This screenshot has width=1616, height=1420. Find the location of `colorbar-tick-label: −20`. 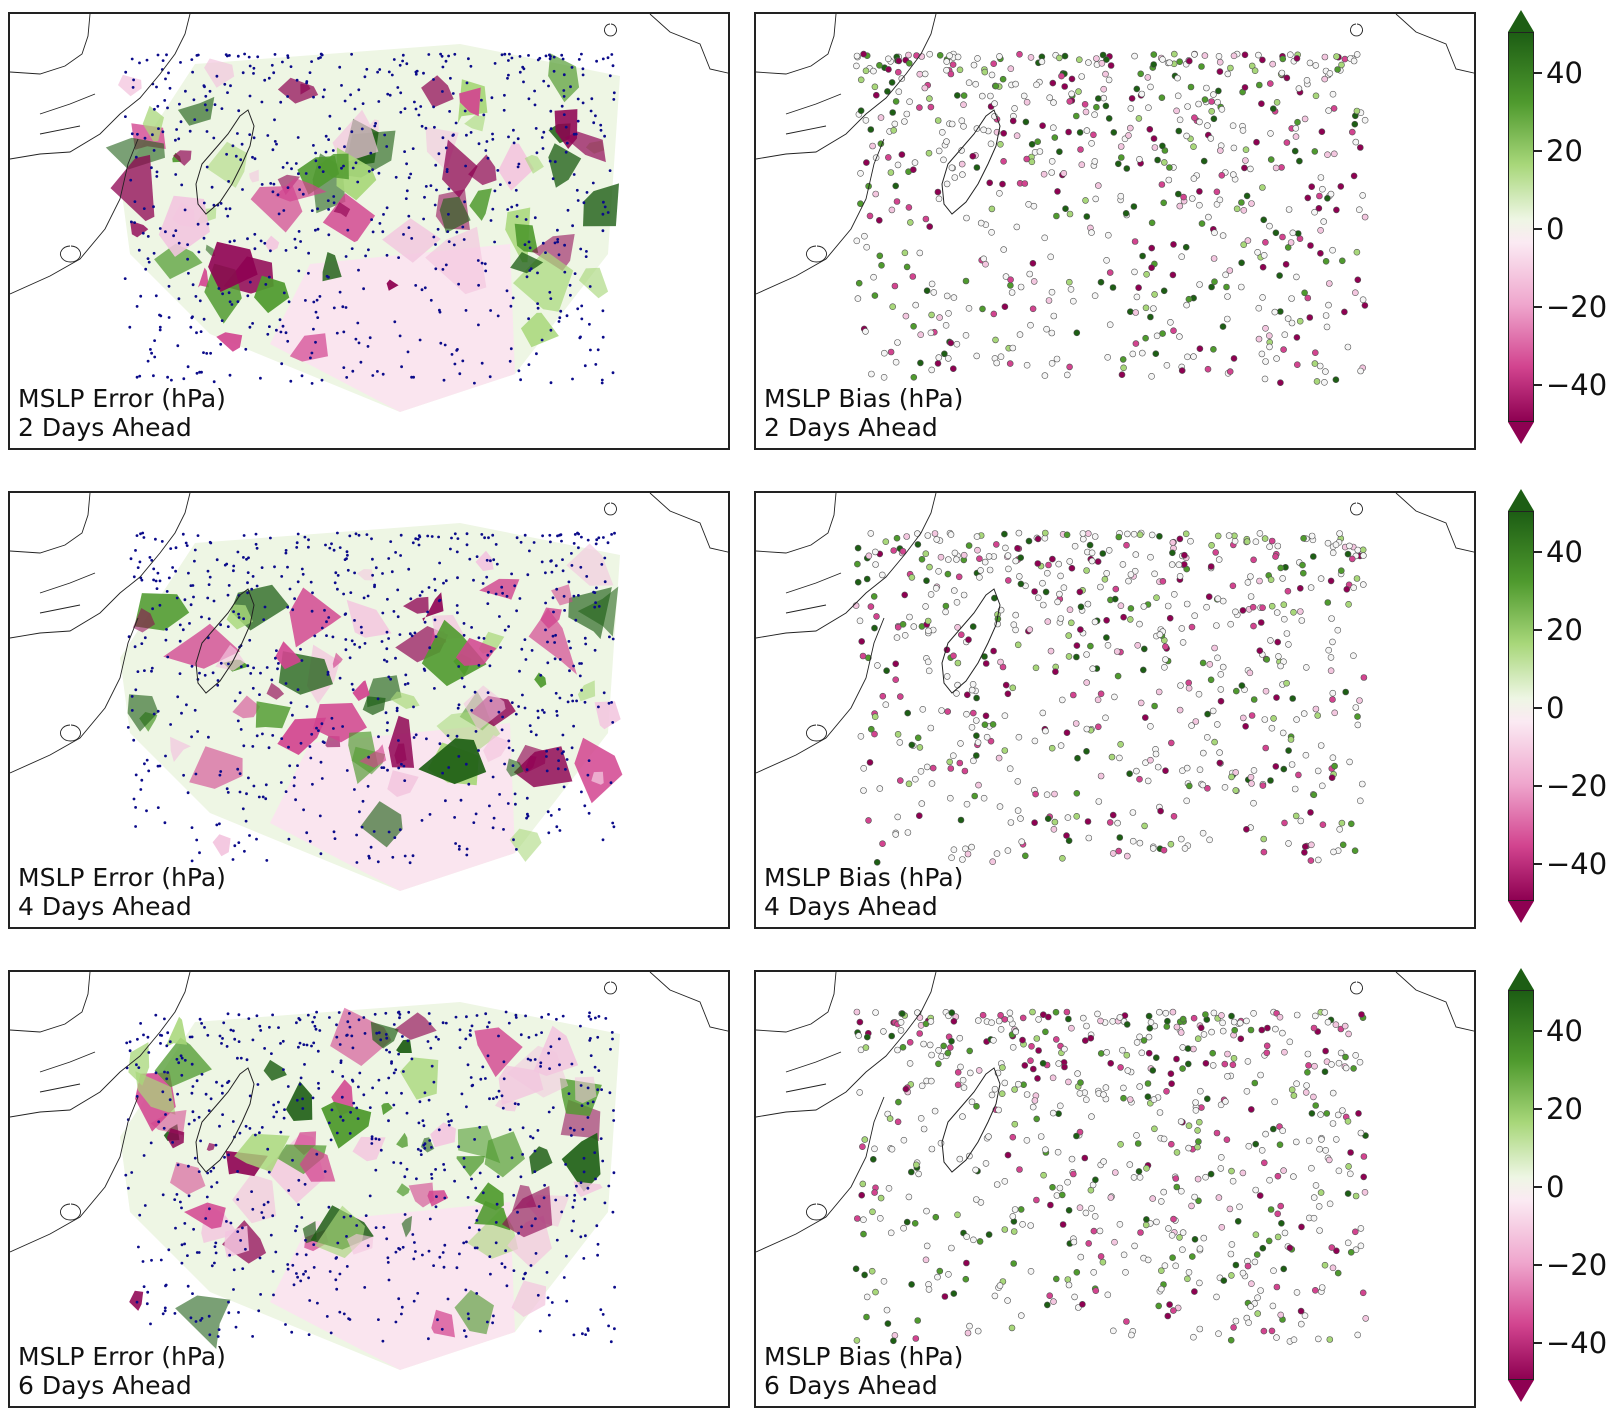

colorbar-tick-label: −20 is located at coordinates (1577, 1265).